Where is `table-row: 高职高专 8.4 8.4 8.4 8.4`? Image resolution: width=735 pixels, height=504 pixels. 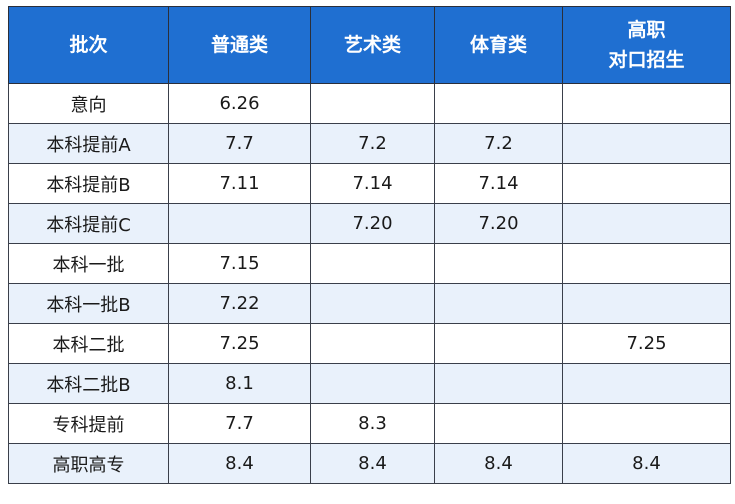
table-row: 高职高专 8.4 8.4 8.4 8.4 is located at coordinates (369, 463).